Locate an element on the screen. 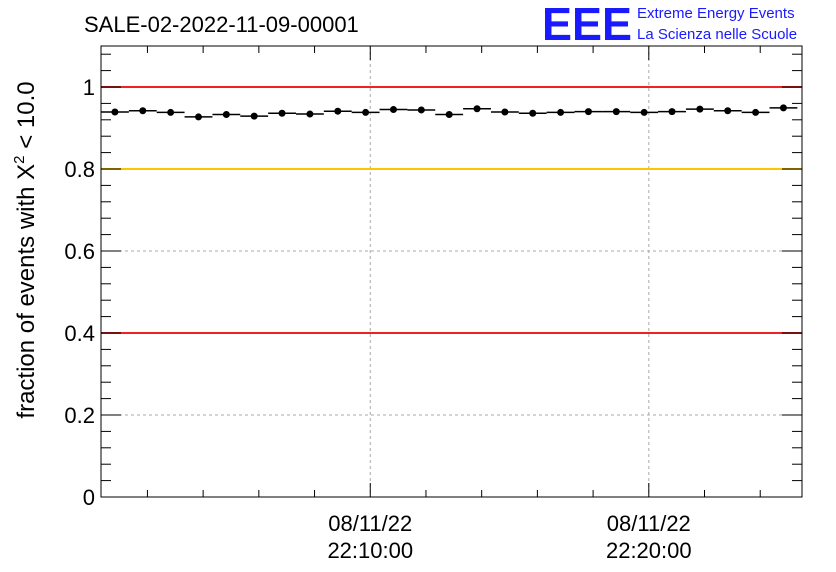 This screenshot has height=572, width=836. y-axis-title: fraction of events with X2 < 10.0 is located at coordinates (25, 249).